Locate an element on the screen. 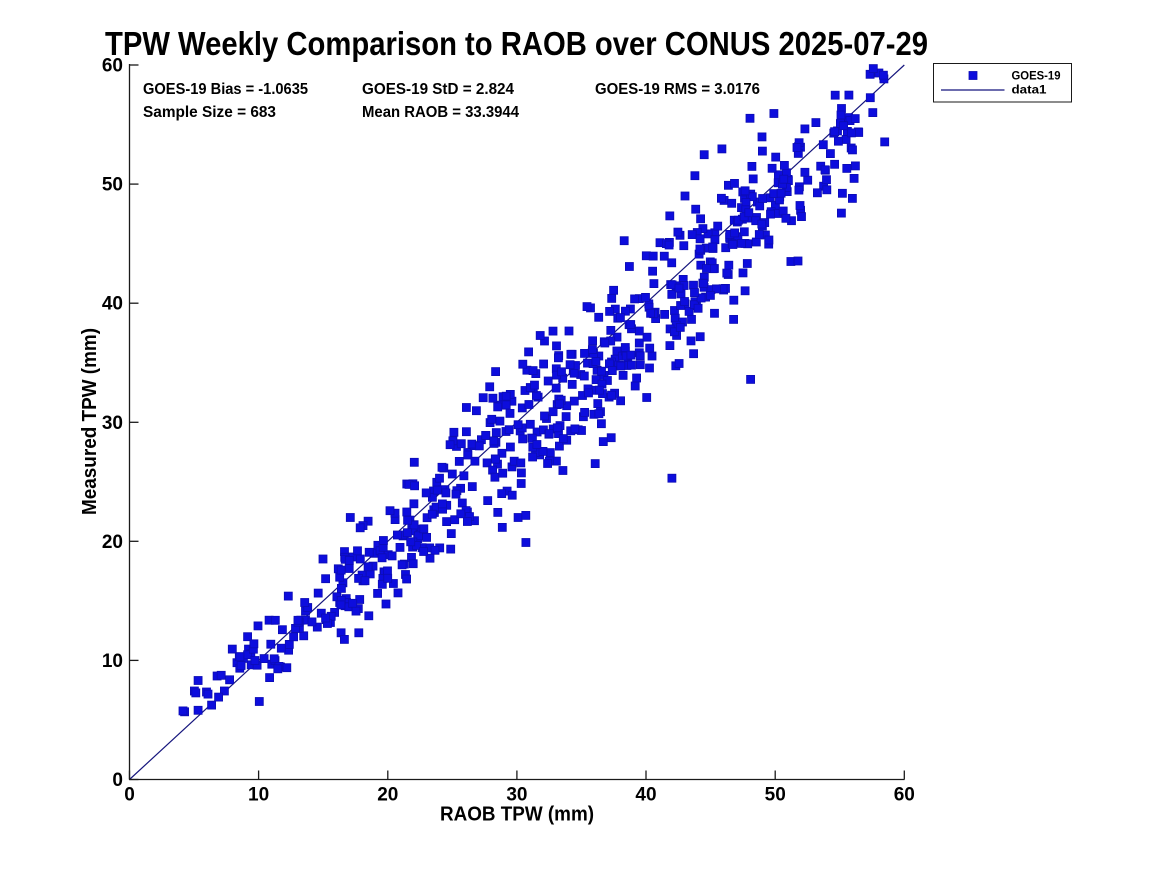 This screenshot has width=1167, height=880. svg-text: data1 is located at coordinates (1030, 91).